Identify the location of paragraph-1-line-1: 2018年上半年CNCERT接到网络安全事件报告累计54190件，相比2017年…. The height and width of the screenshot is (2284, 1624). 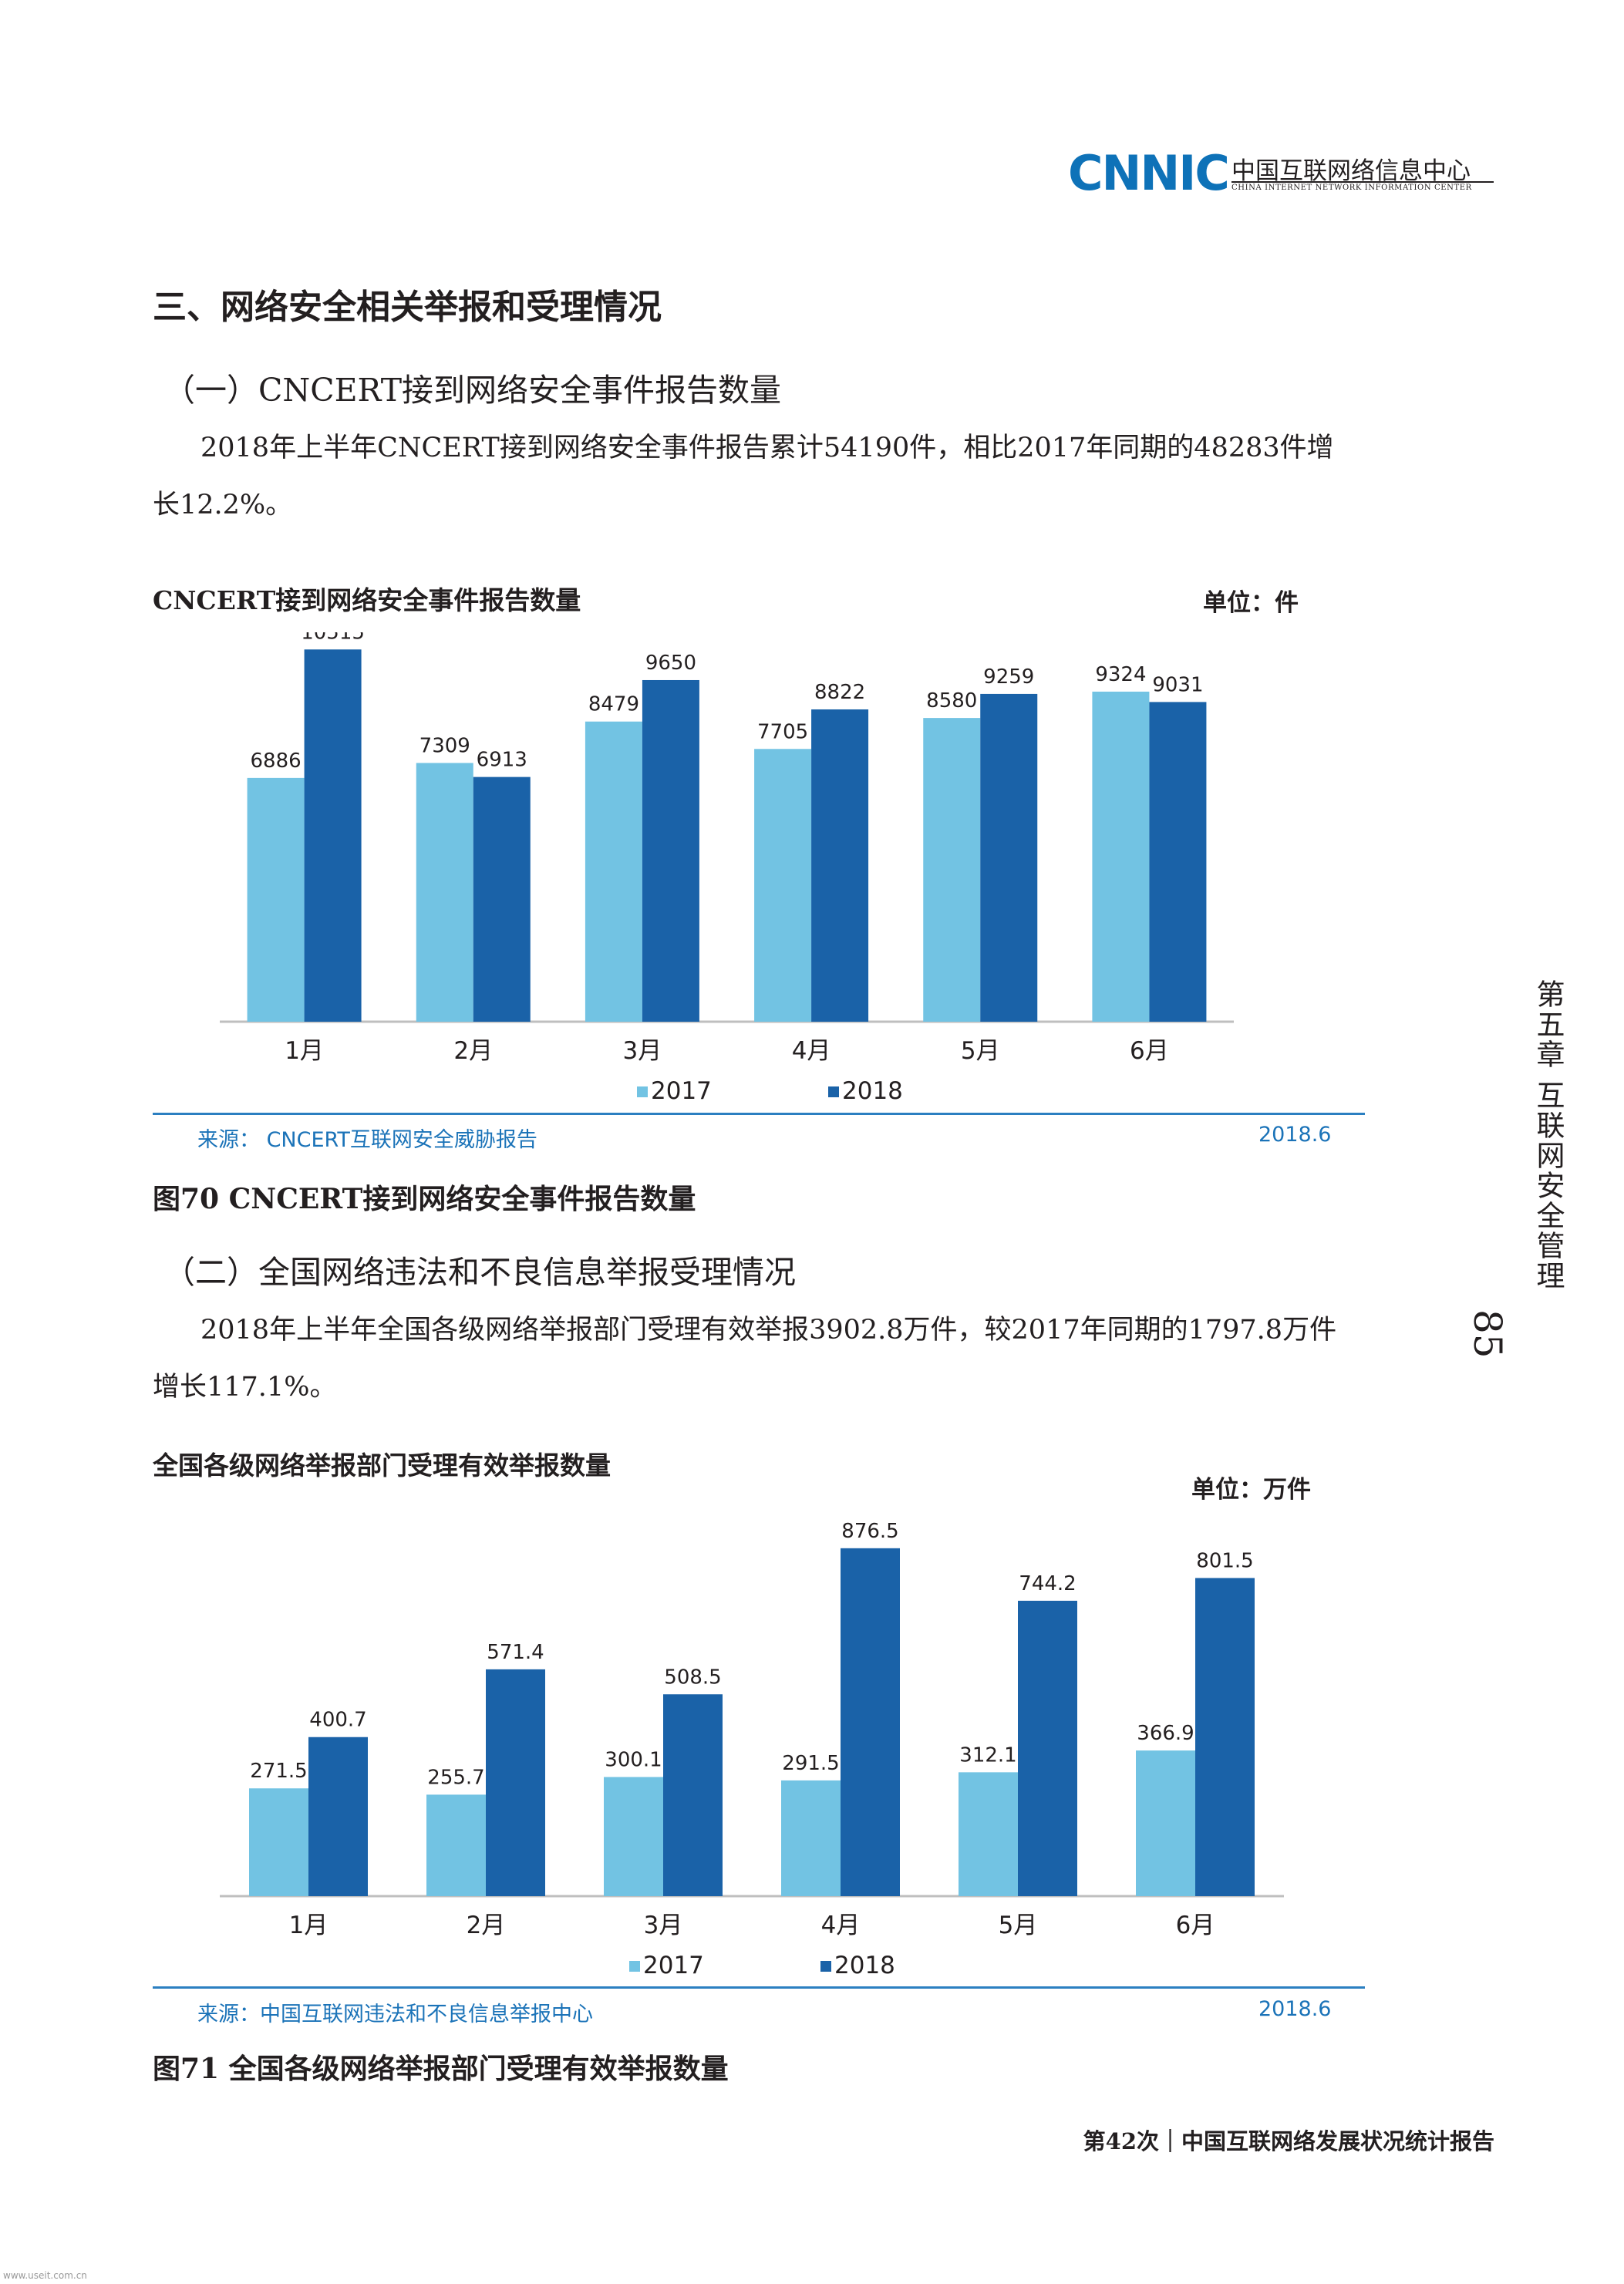
(767, 448).